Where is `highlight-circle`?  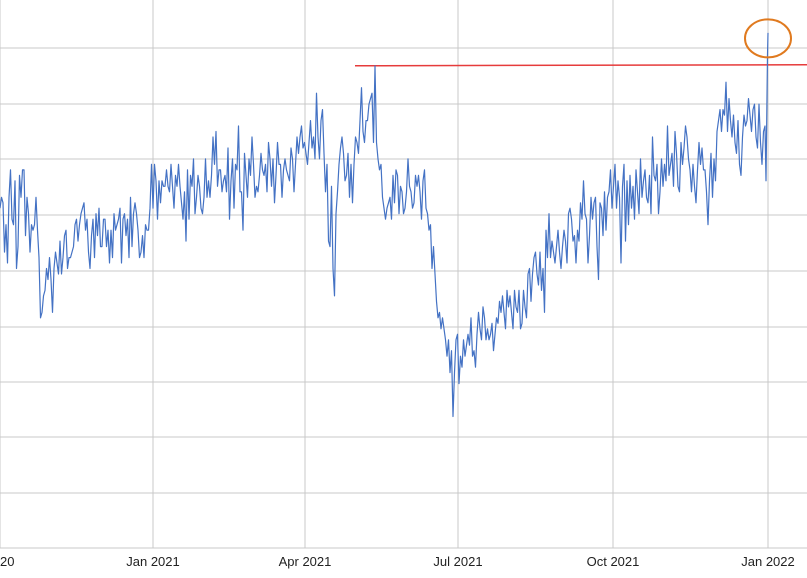
highlight-circle is located at coordinates (768, 38).